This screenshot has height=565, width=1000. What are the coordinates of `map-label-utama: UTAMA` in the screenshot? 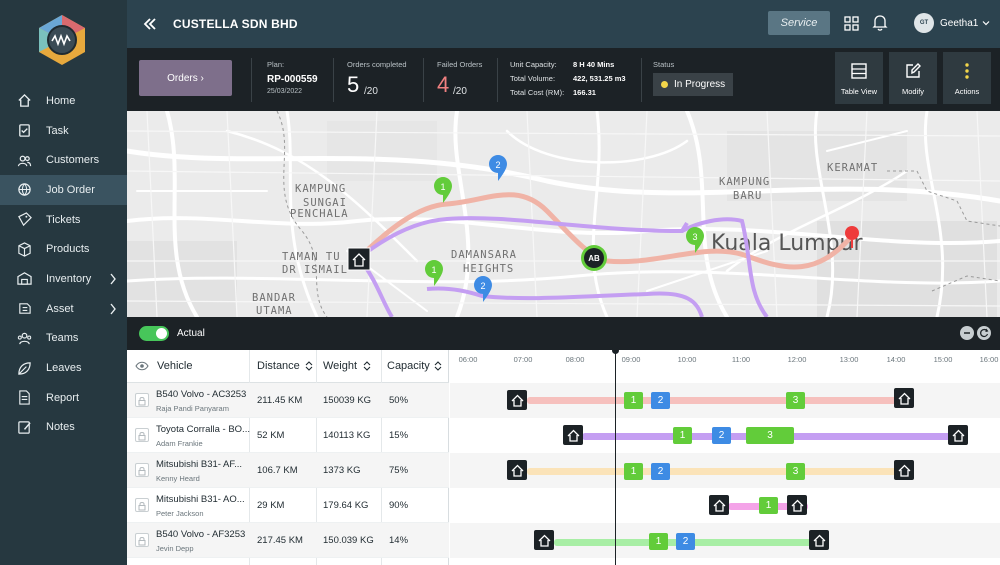 It's located at (274, 311).